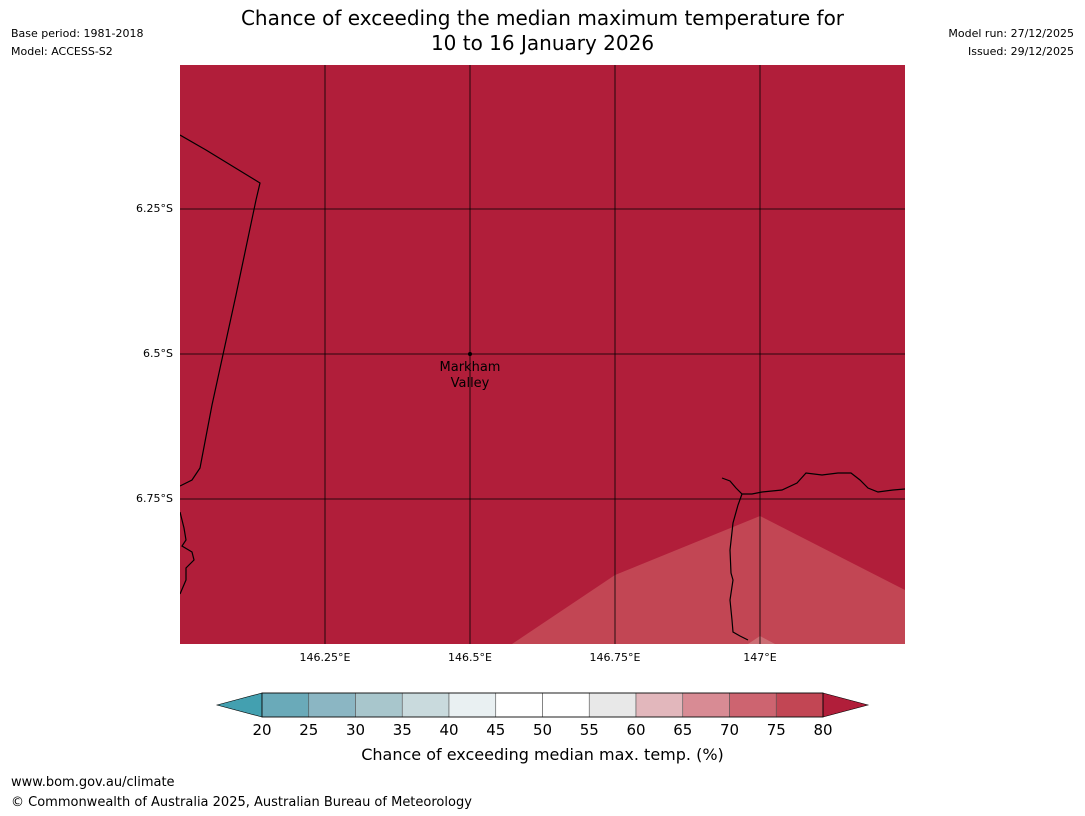 This screenshot has width=1085, height=816. I want to click on coastline-northeast, so click(813, 483).